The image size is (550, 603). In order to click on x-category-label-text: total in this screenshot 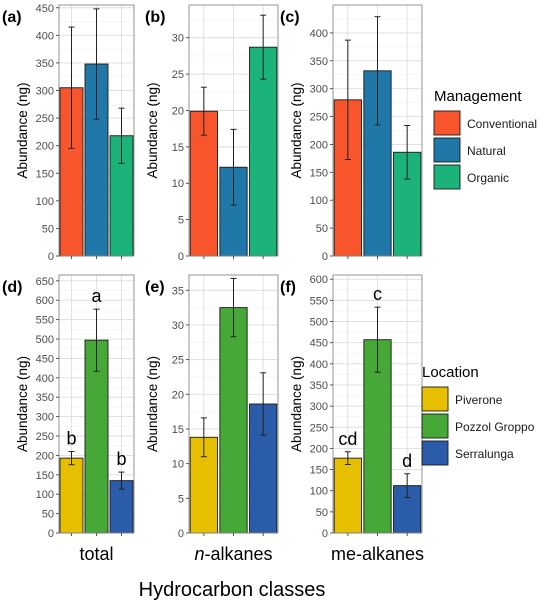, I will do `click(96, 554)`.